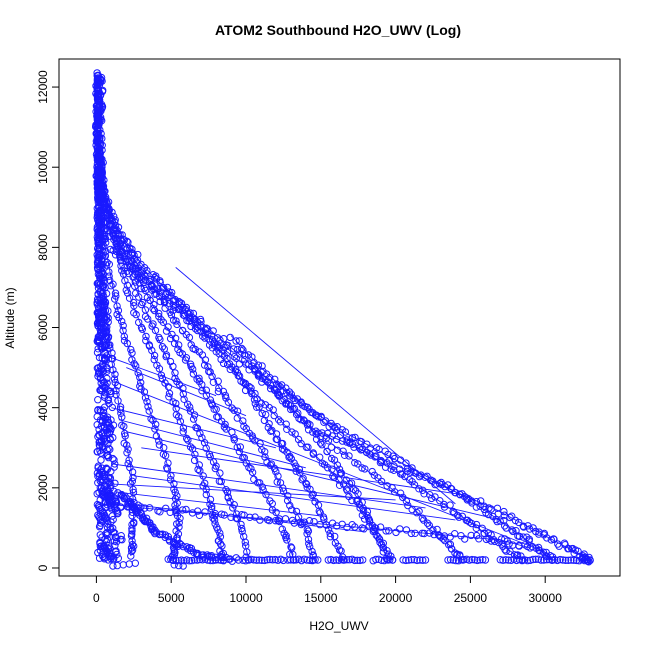  What do you see at coordinates (327, 590) in the screenshot?
I see `x-axis: 0 5000 10000 15000 20000 25000 30000` at bounding box center [327, 590].